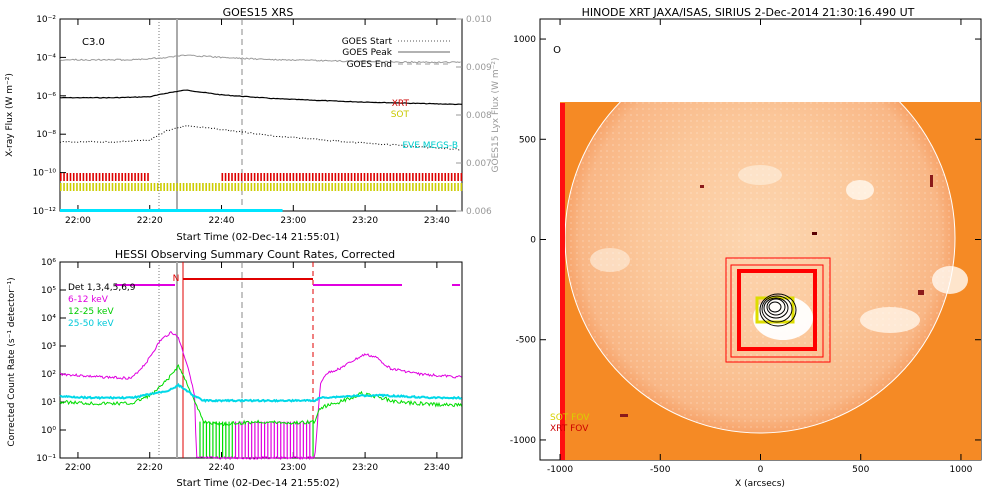 The height and width of the screenshot is (500, 1000). I want to click on coverage-bar-eve, so click(171, 210).